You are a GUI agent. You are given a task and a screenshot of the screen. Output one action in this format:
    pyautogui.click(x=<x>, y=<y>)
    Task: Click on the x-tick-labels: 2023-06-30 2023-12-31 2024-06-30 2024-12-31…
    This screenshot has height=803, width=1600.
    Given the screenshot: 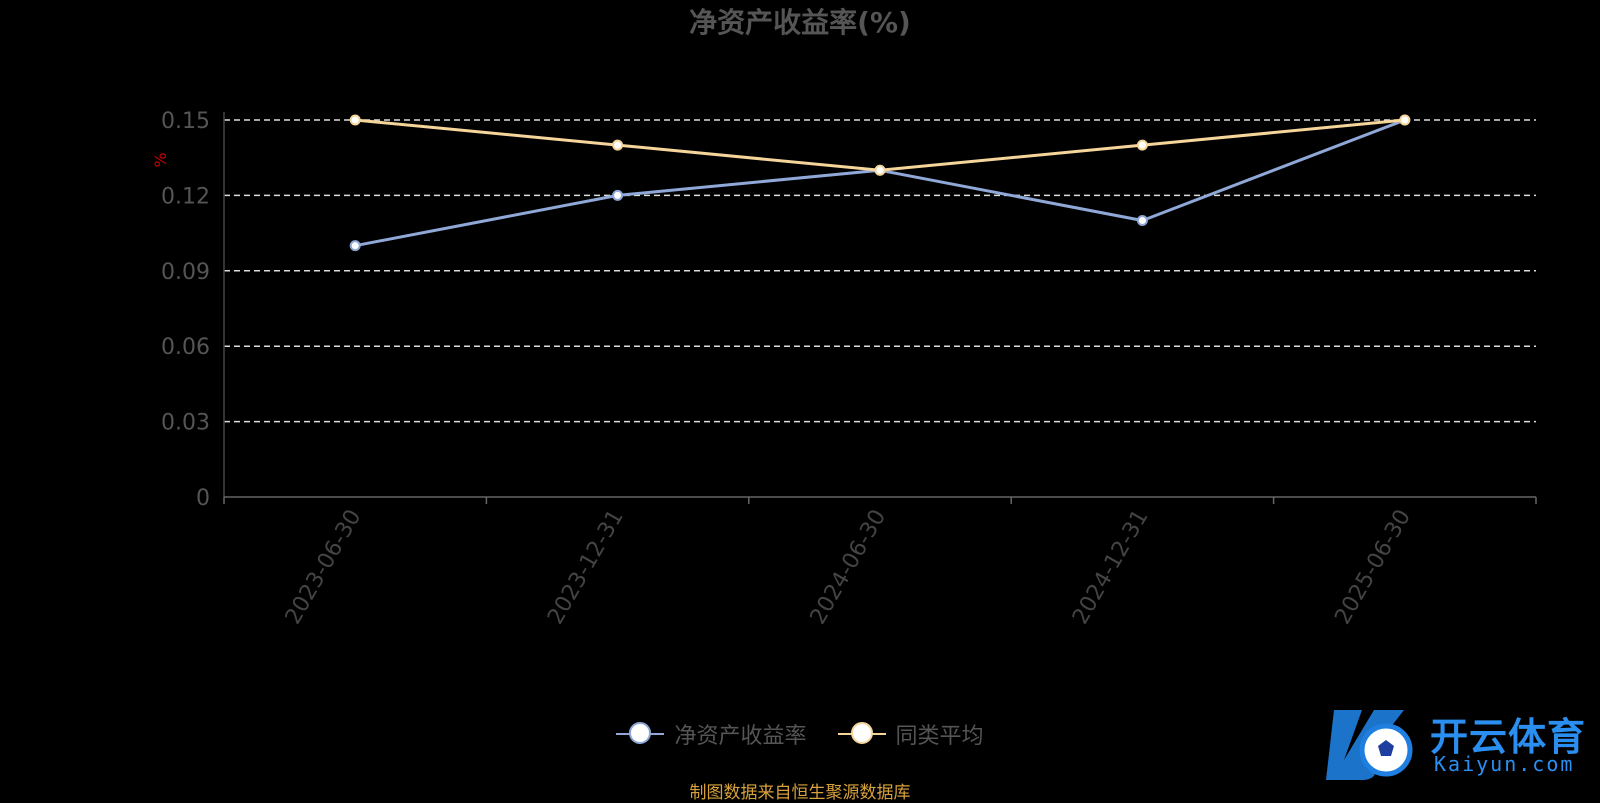 What is the action you would take?
    pyautogui.click(x=848, y=567)
    